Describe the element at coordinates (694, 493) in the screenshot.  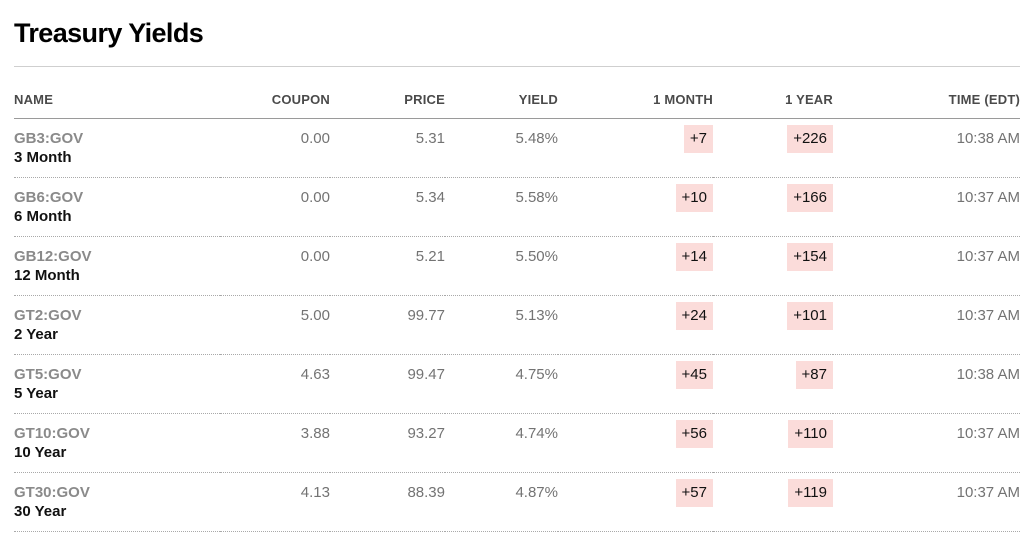
I see `one-month-change-badge: +57` at that location.